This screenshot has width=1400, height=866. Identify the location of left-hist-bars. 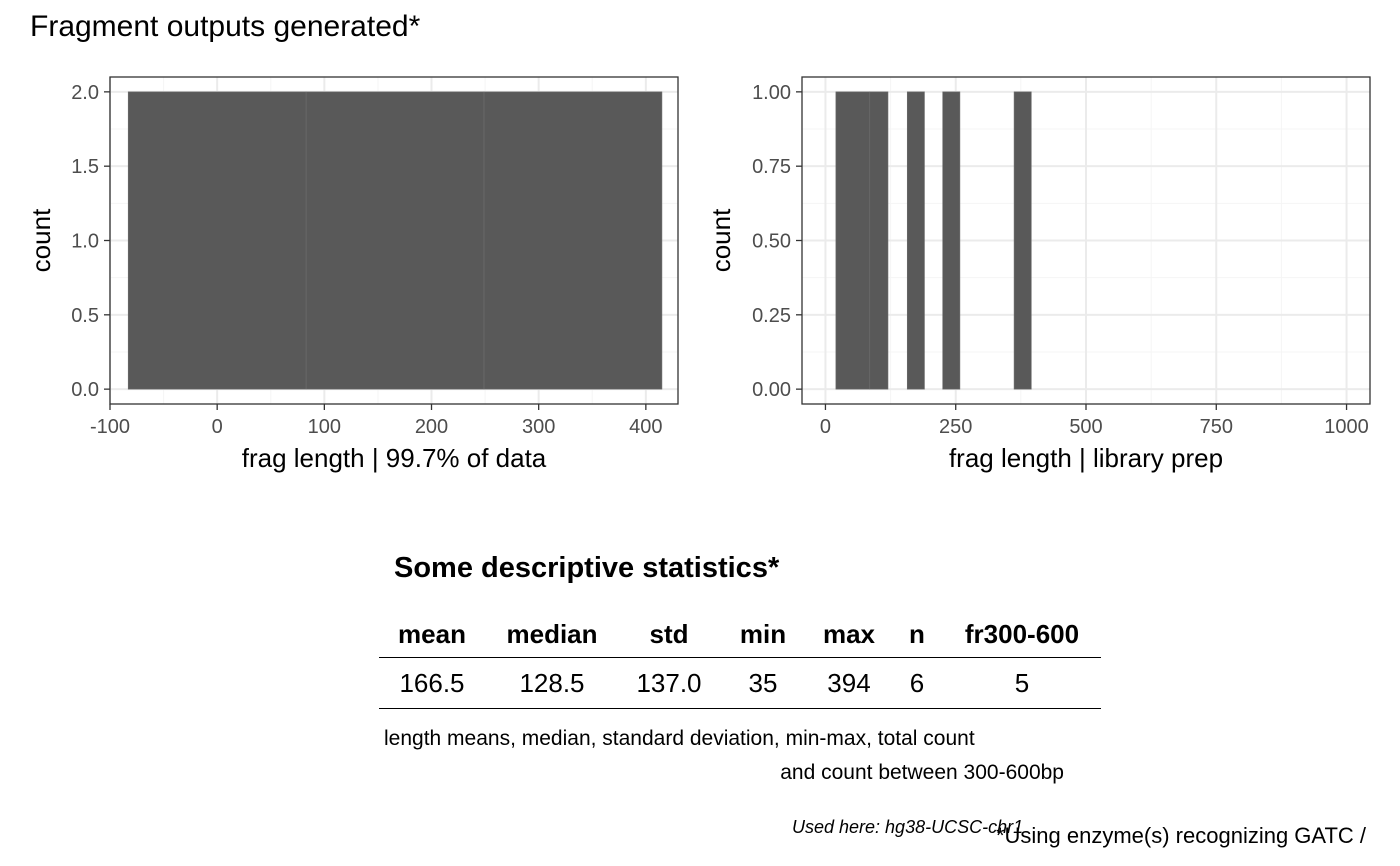
(395, 240).